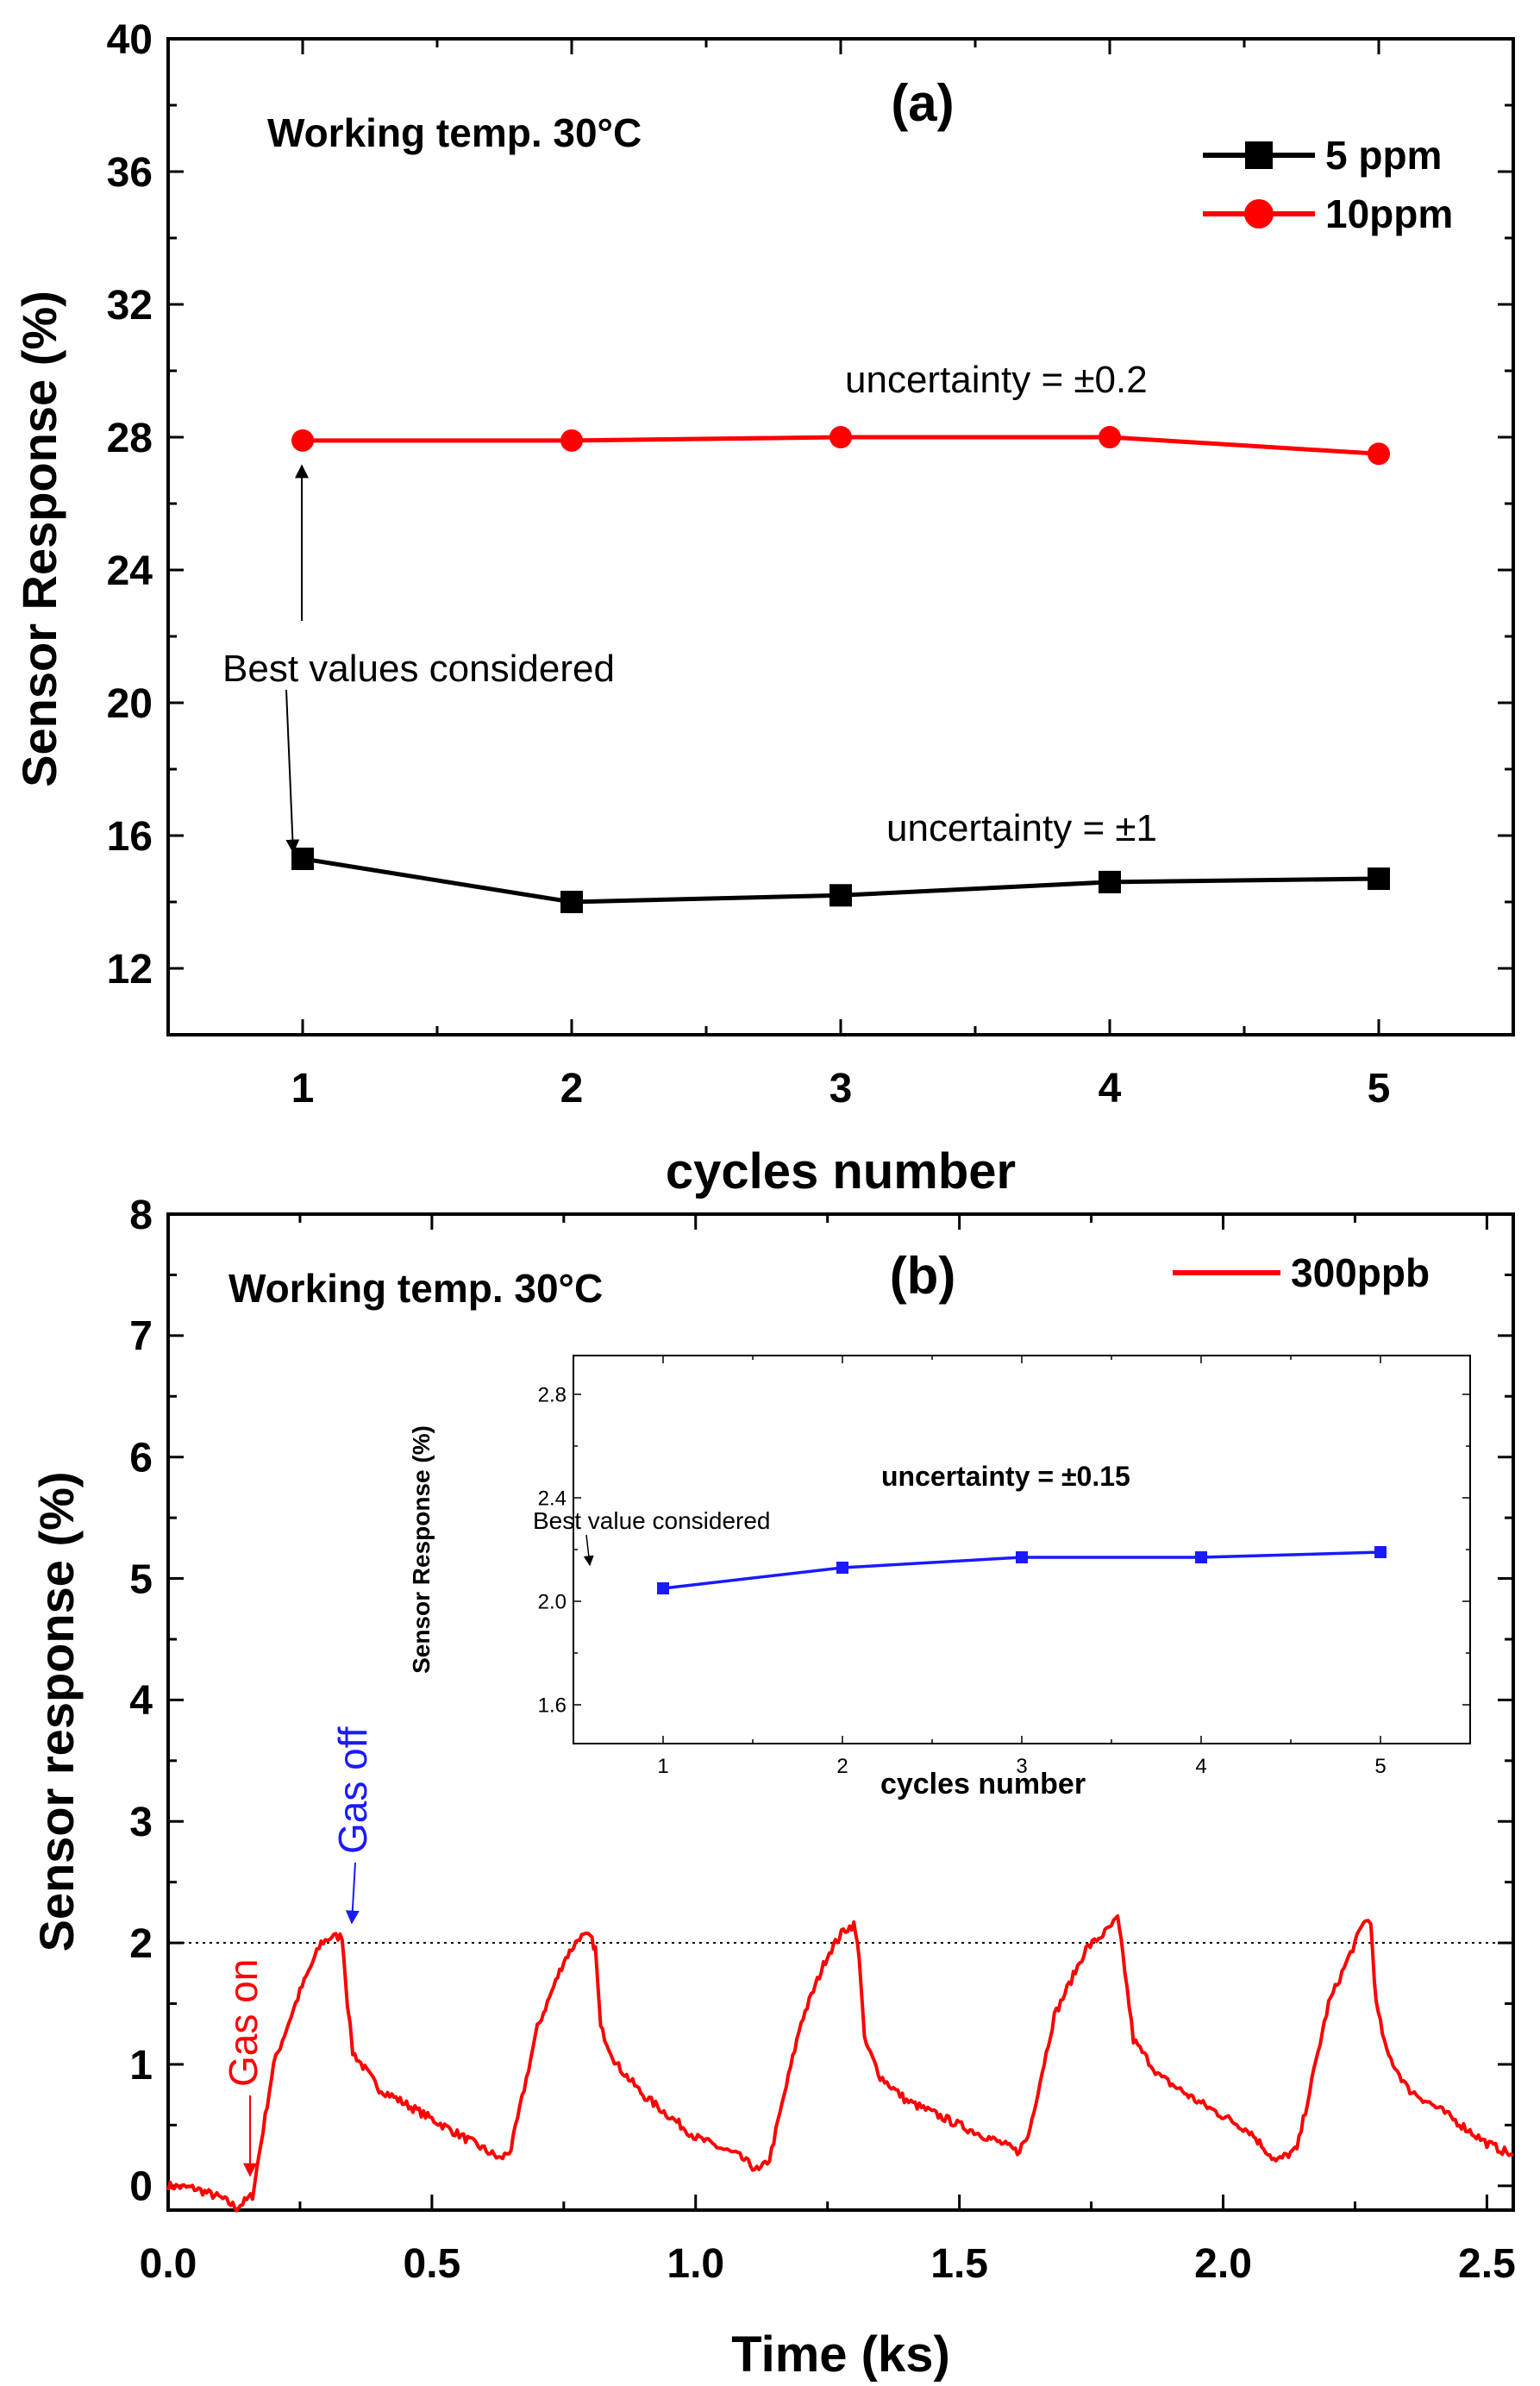 The image size is (1540, 2386). I want to click on panel-b-gas-on-label: Gas on, so click(243, 2023).